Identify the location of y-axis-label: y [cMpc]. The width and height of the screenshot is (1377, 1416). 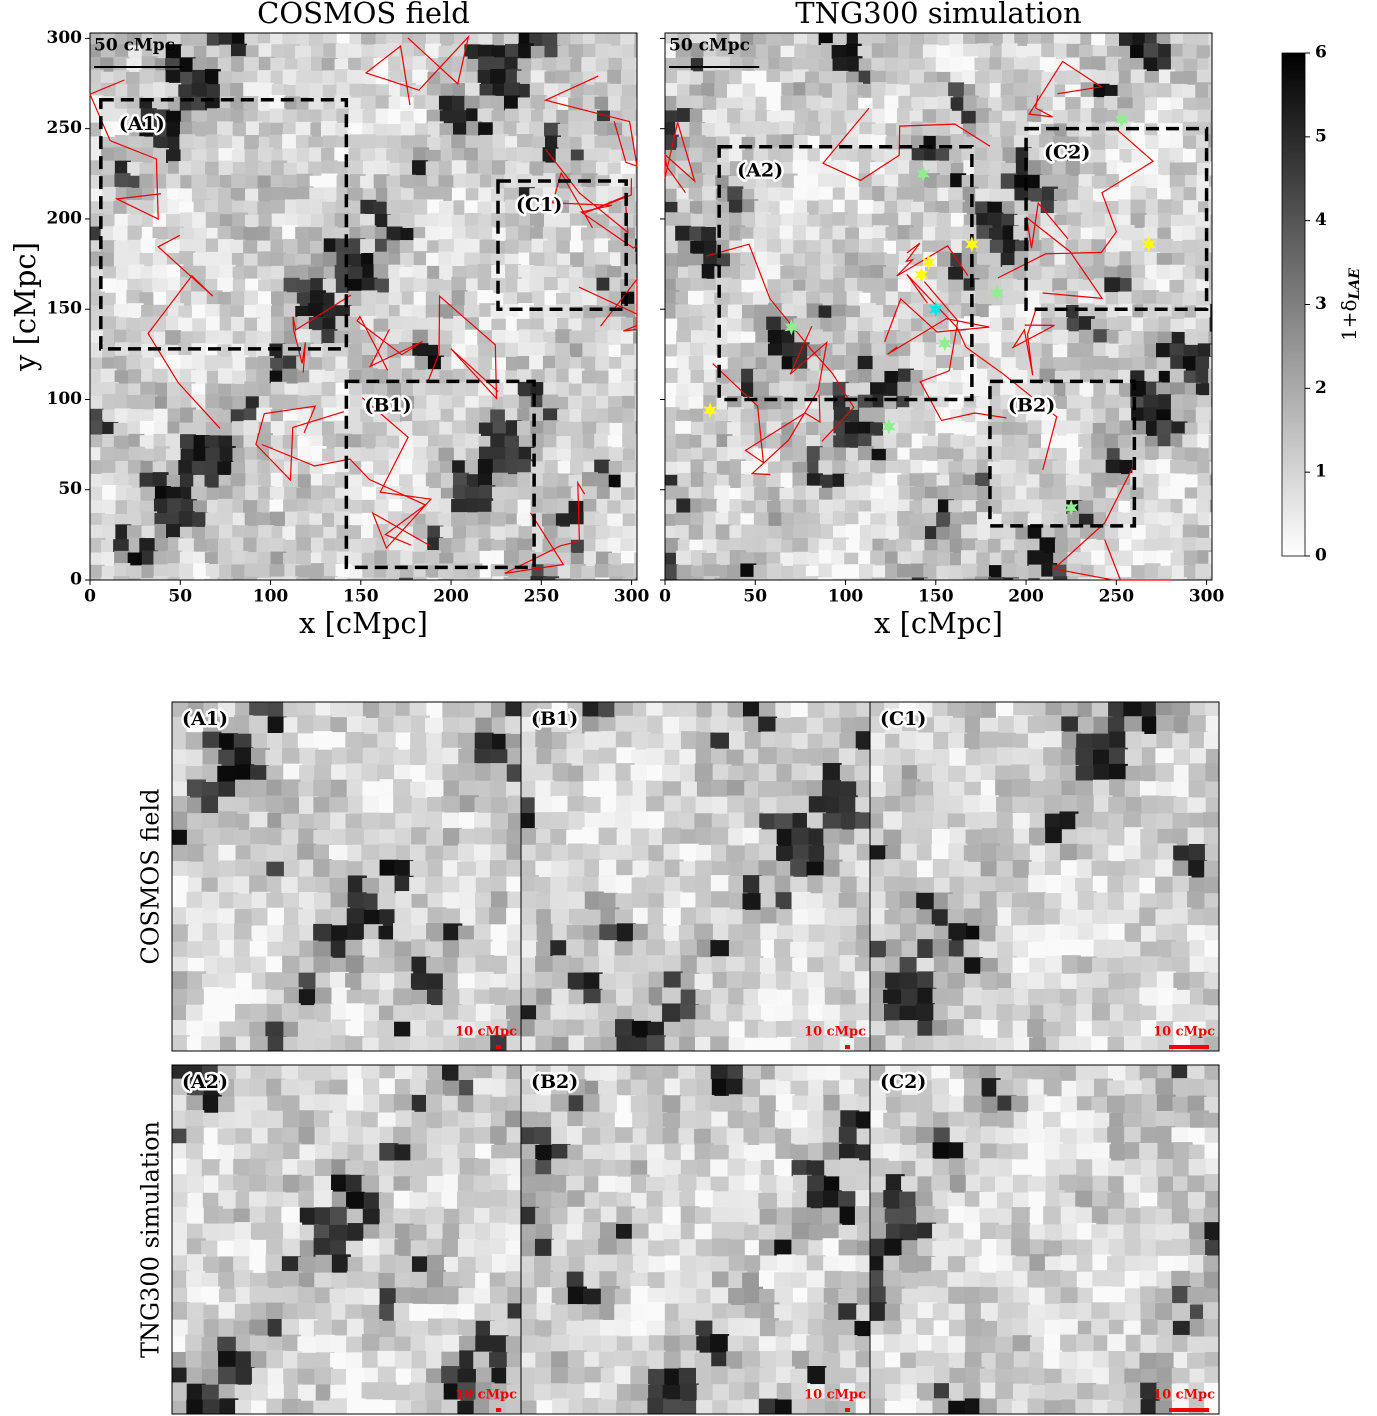
(25, 307).